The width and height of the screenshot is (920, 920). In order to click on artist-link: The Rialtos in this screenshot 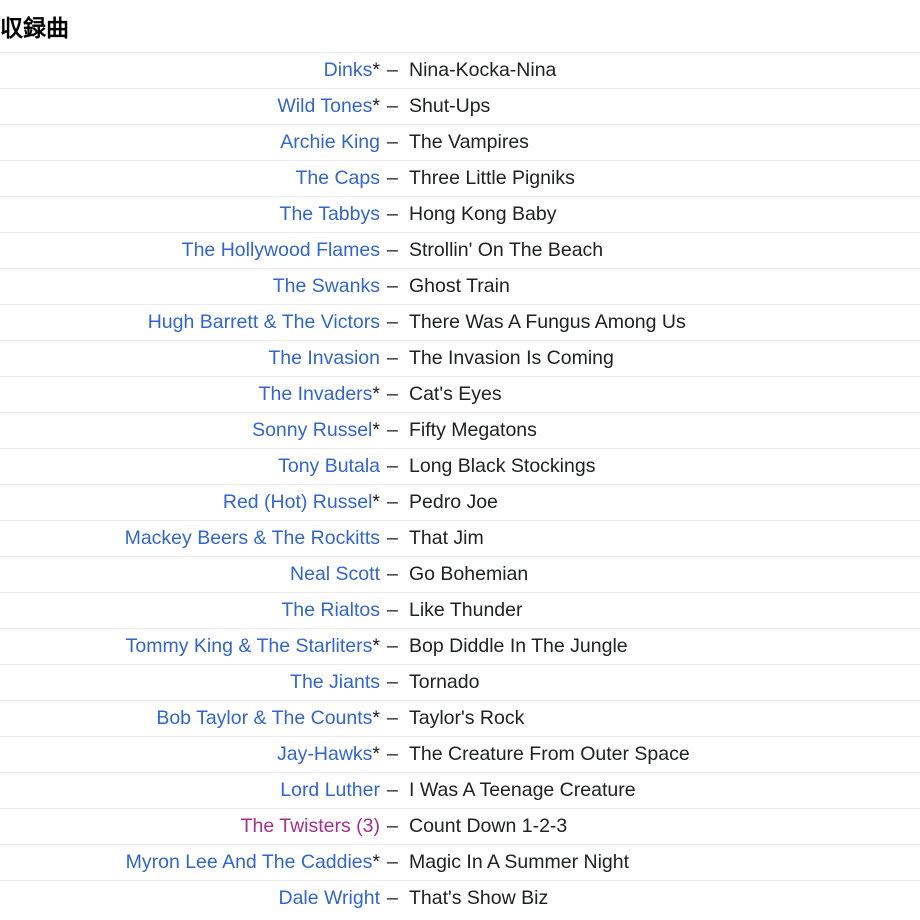, I will do `click(330, 610)`.